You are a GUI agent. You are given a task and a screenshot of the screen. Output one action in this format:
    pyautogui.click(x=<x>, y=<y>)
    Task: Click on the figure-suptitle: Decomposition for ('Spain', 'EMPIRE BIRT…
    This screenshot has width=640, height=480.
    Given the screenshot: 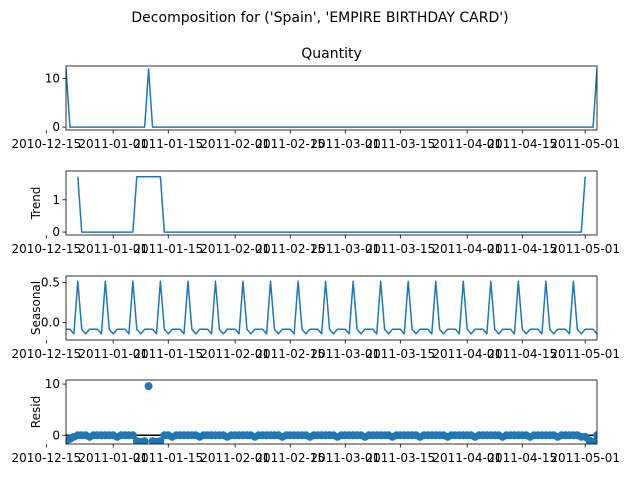 What is the action you would take?
    pyautogui.click(x=319, y=18)
    